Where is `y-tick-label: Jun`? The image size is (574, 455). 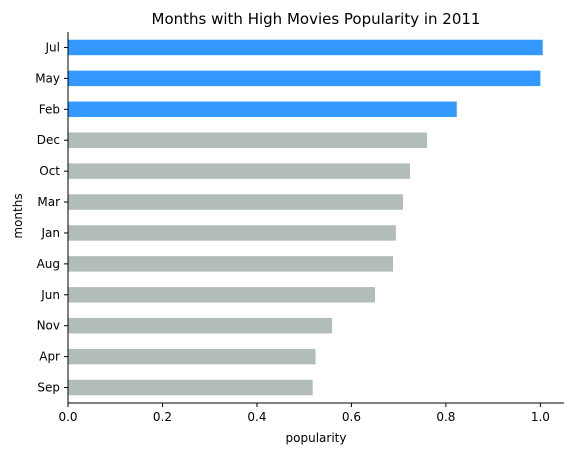 y-tick-label: Jun is located at coordinates (50, 295).